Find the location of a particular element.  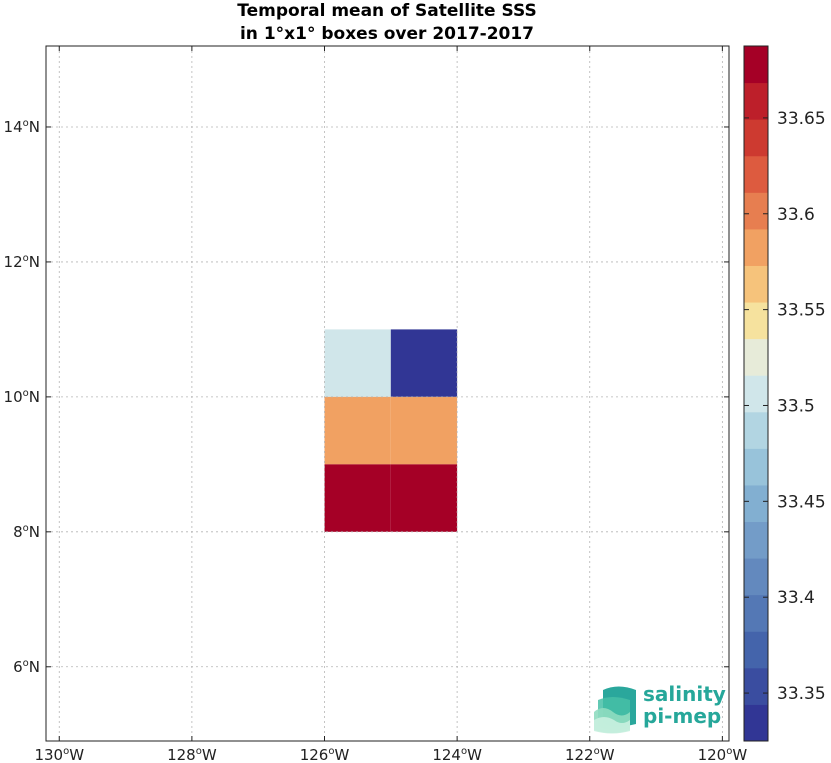

x-tick-label: 126oW is located at coordinates (325, 754).